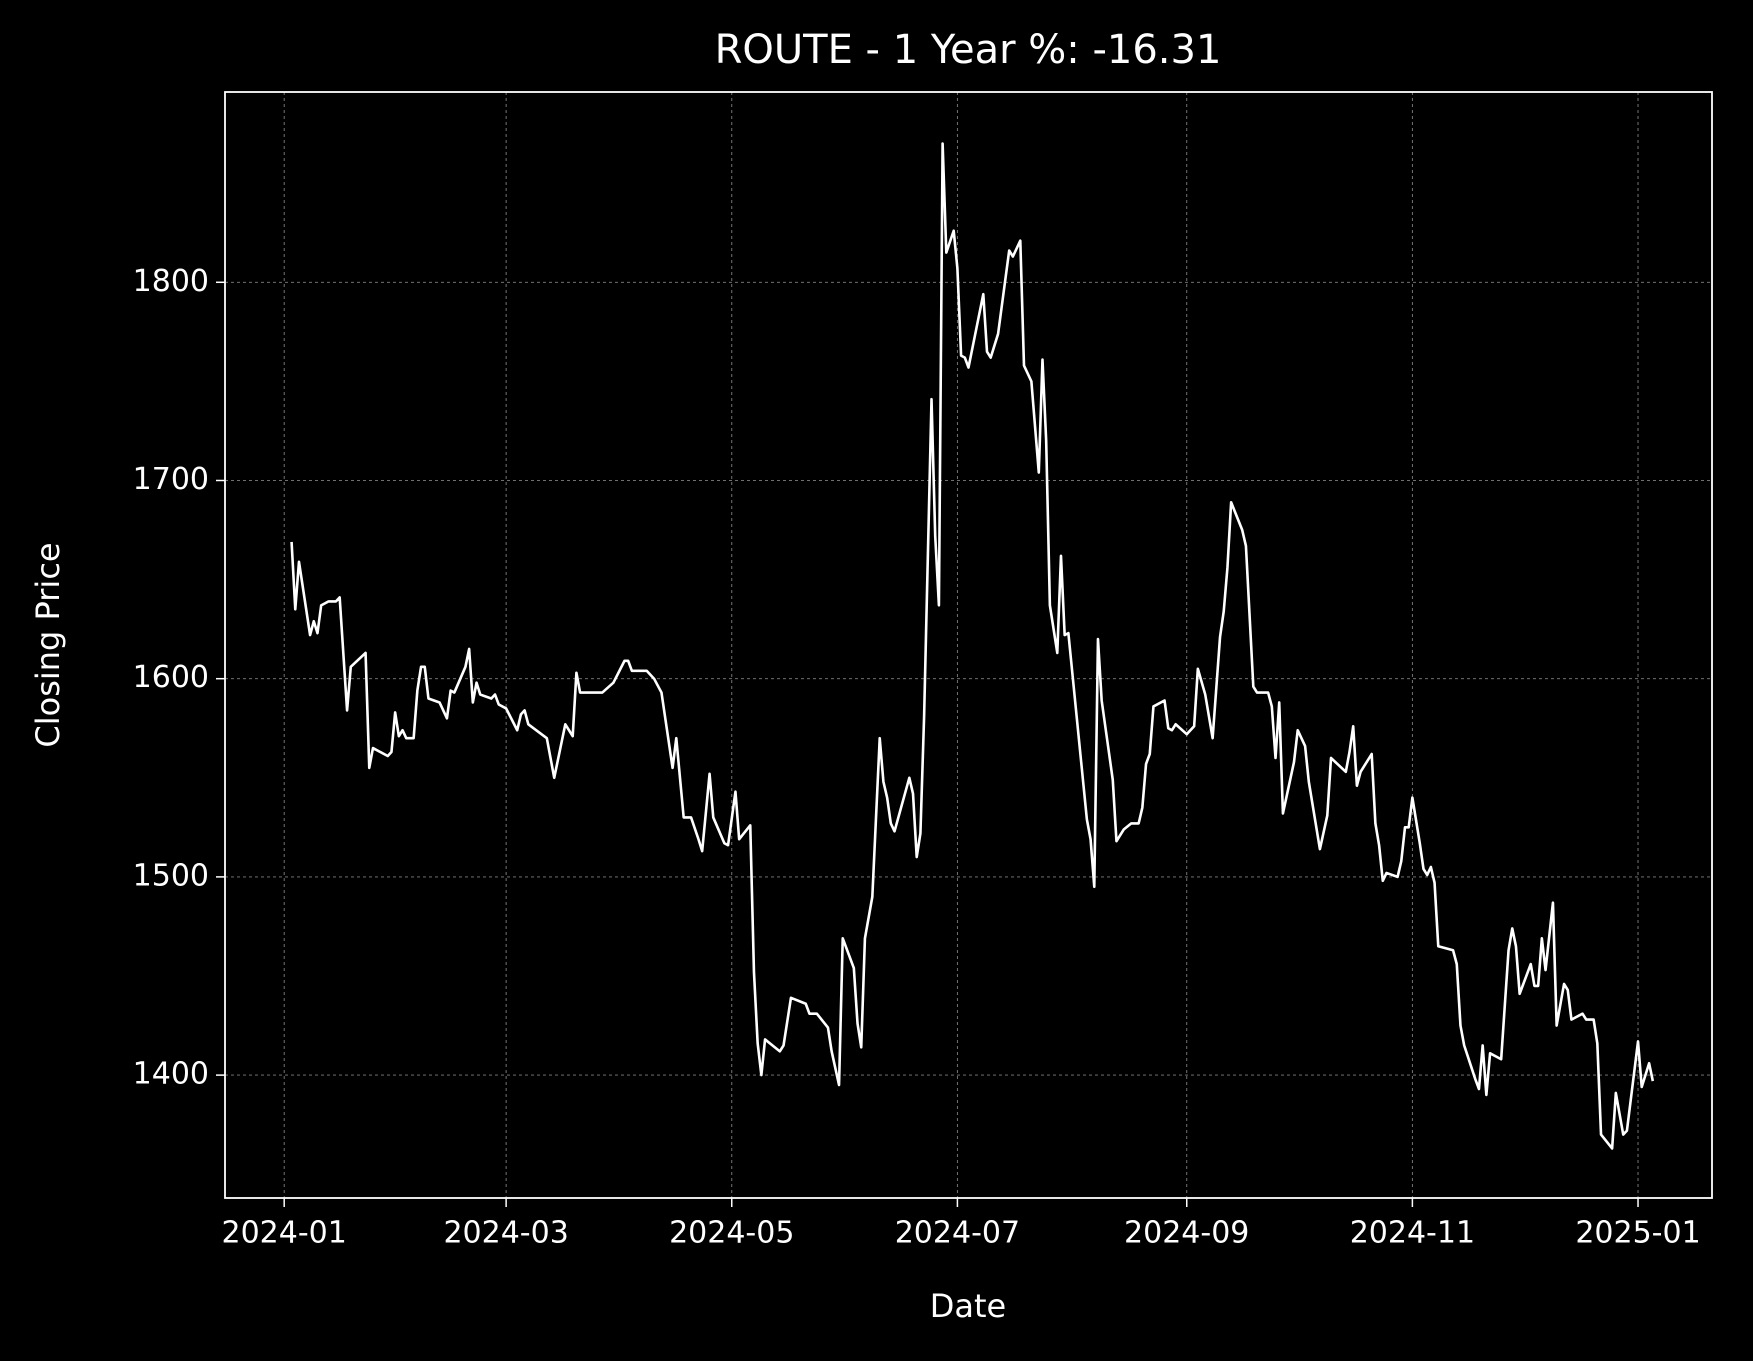  I want to click on x-tick-label: 2025-01, so click(1637, 1233).